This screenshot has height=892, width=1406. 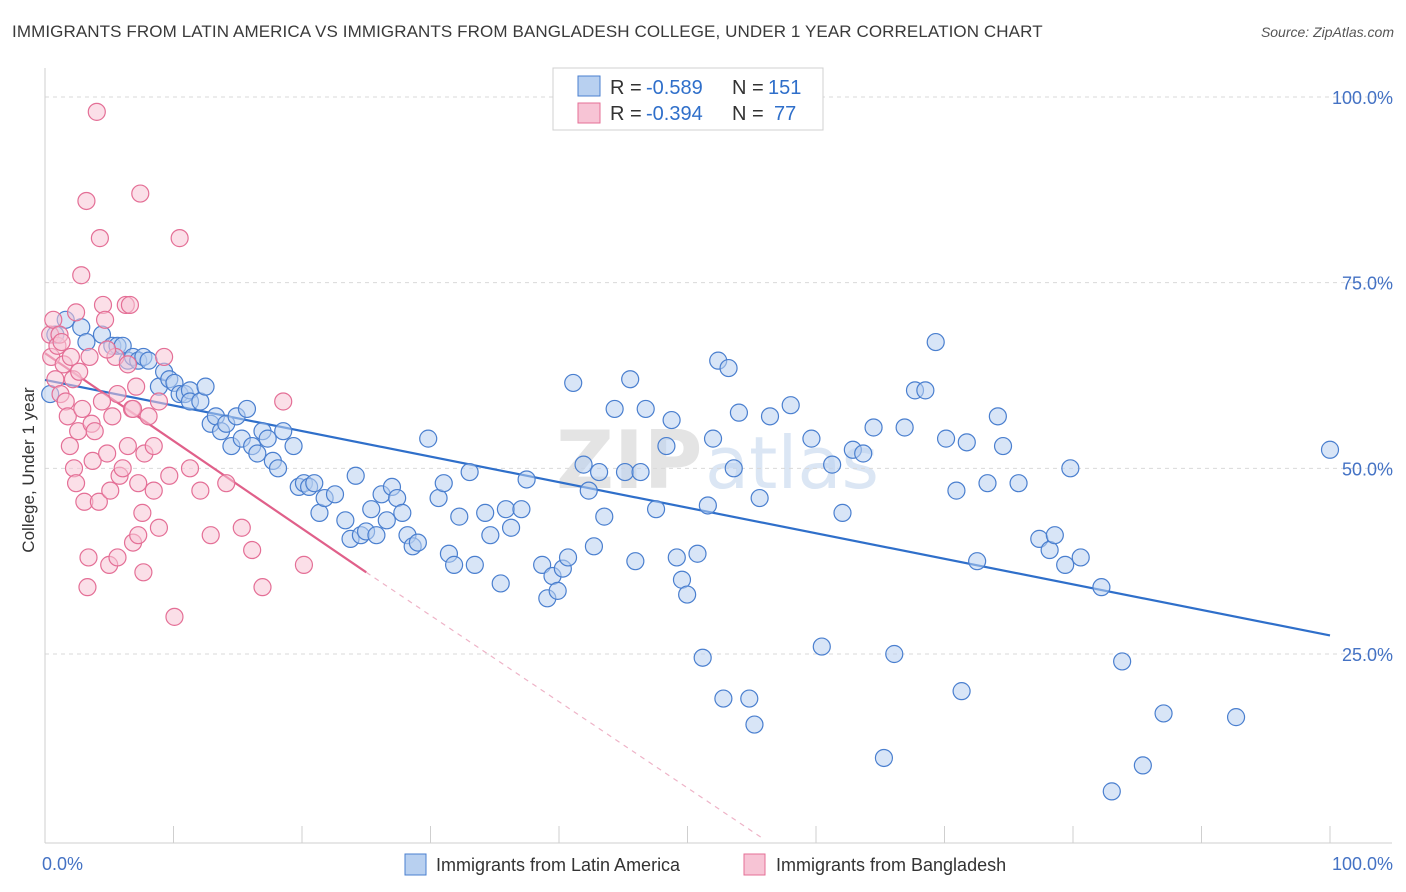 What do you see at coordinates (558, 865) in the screenshot?
I see `bottom-legend-label-1: Immigrants from Latin America` at bounding box center [558, 865].